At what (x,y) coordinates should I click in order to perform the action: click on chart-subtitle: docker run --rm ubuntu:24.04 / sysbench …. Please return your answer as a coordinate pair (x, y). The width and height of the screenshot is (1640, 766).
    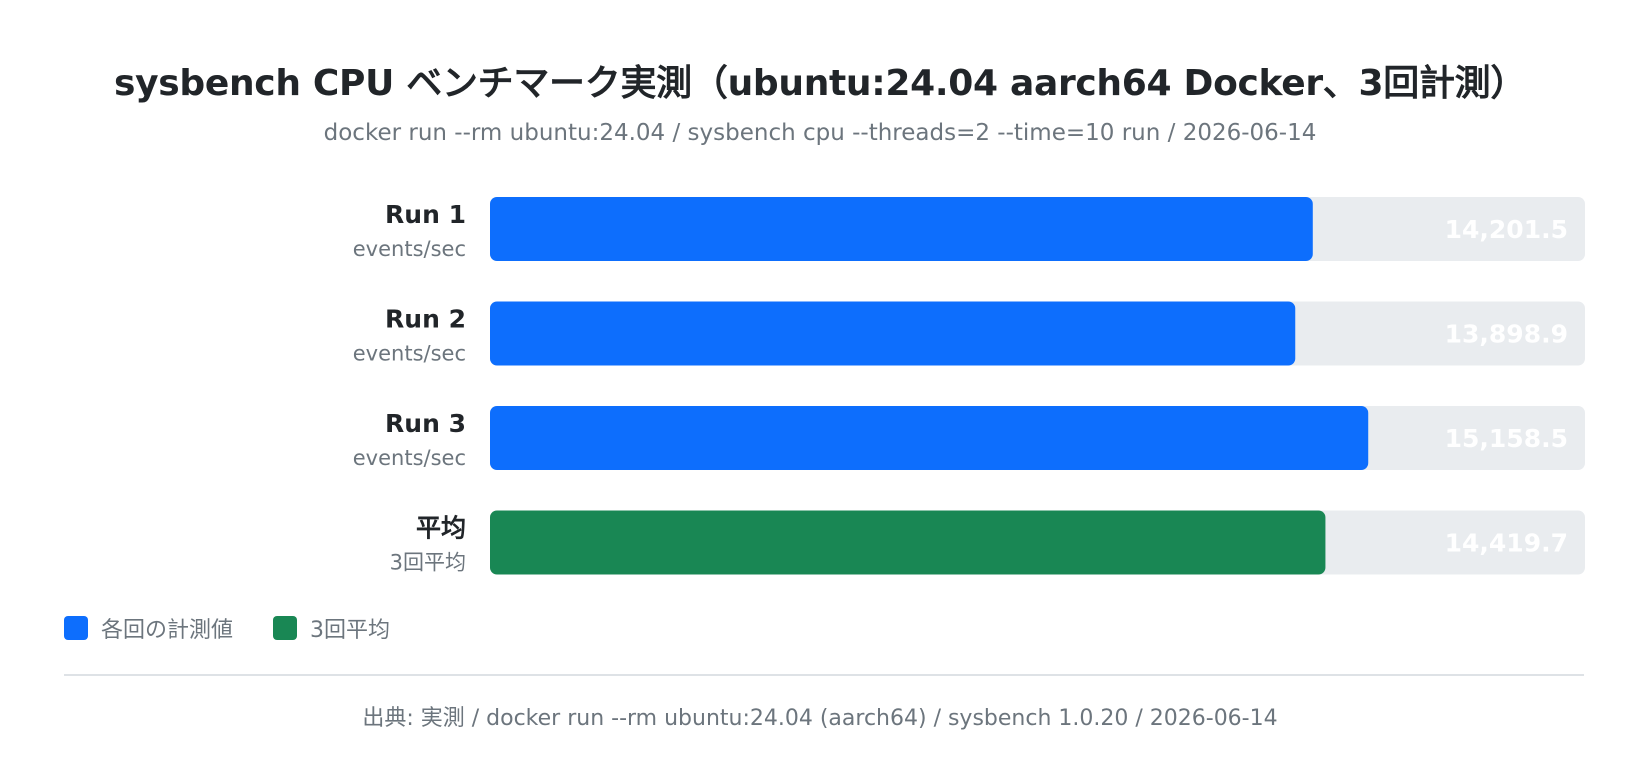
    Looking at the image, I should click on (820, 133).